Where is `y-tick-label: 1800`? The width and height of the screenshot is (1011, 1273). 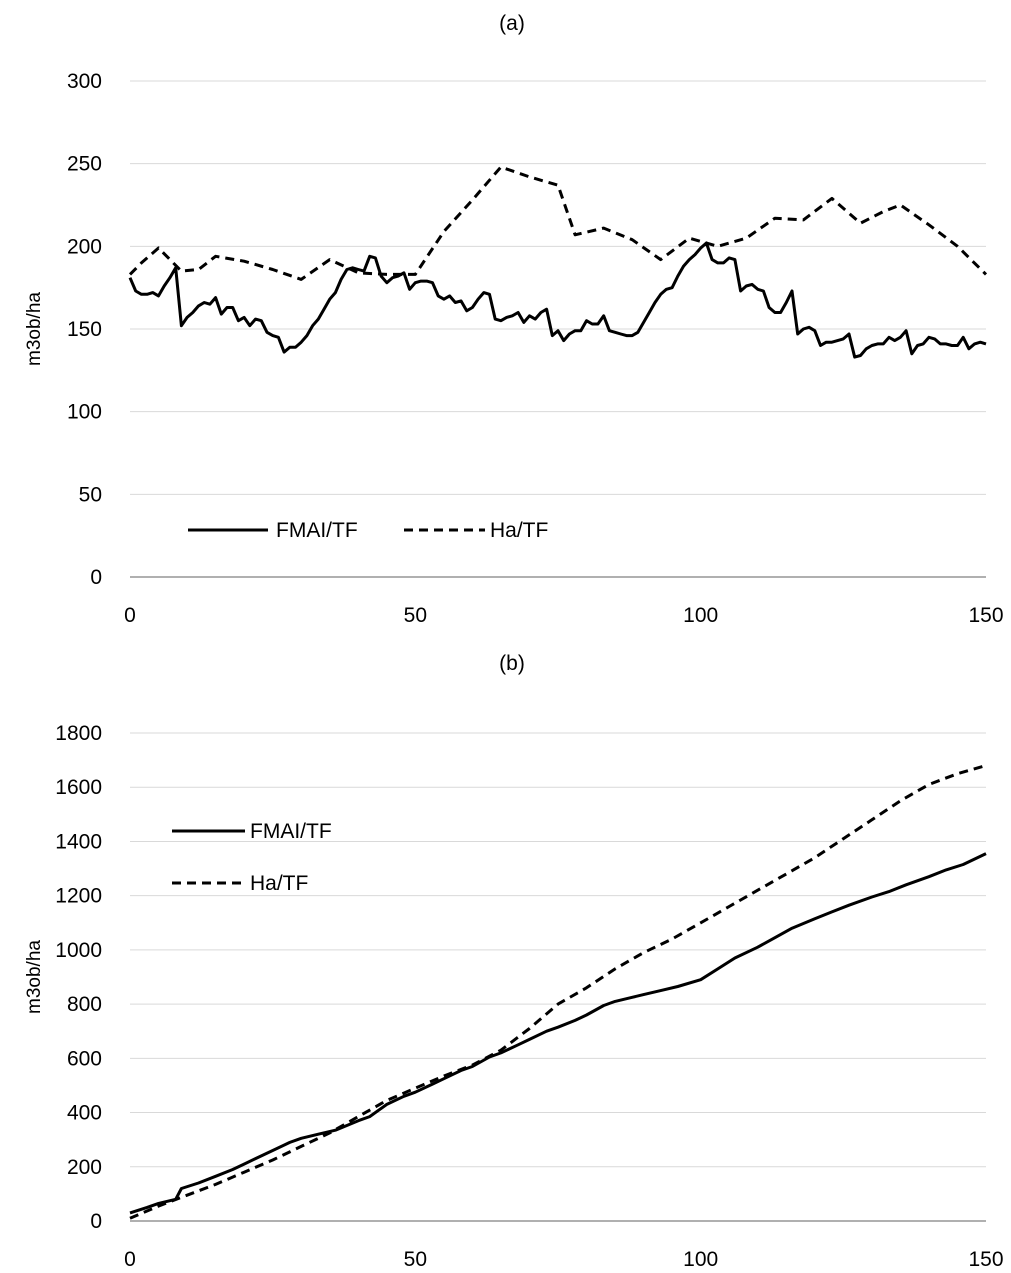
y-tick-label: 1800 is located at coordinates (78, 733).